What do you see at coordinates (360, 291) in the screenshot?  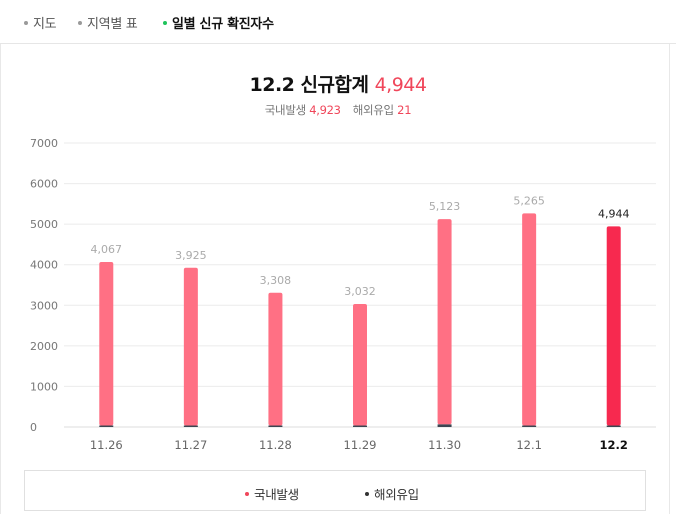 I see `data-label: 3,032` at bounding box center [360, 291].